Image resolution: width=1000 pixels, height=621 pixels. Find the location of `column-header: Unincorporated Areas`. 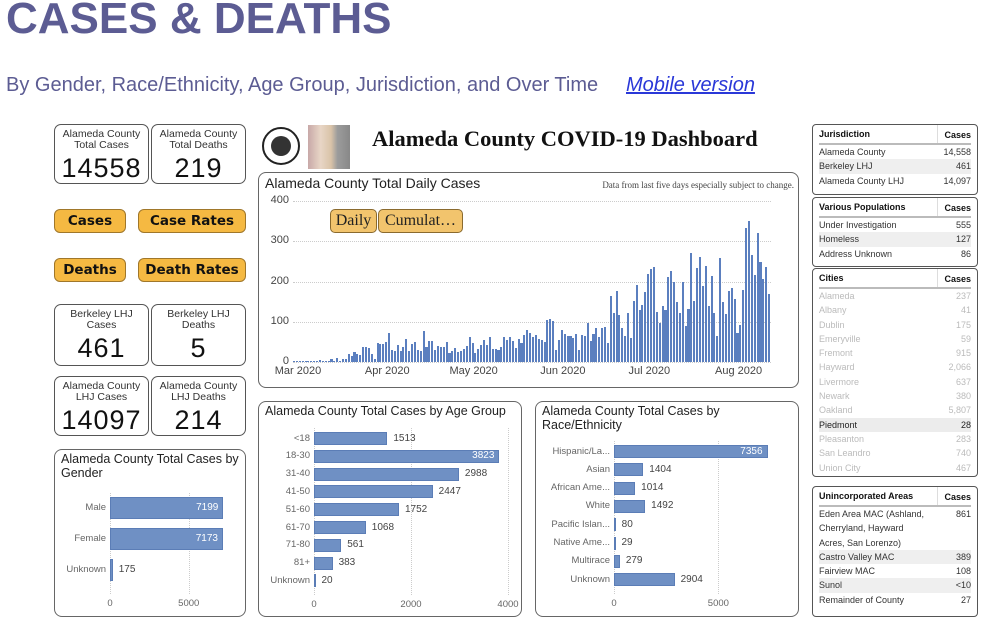

column-header: Unincorporated Areas is located at coordinates (866, 496).